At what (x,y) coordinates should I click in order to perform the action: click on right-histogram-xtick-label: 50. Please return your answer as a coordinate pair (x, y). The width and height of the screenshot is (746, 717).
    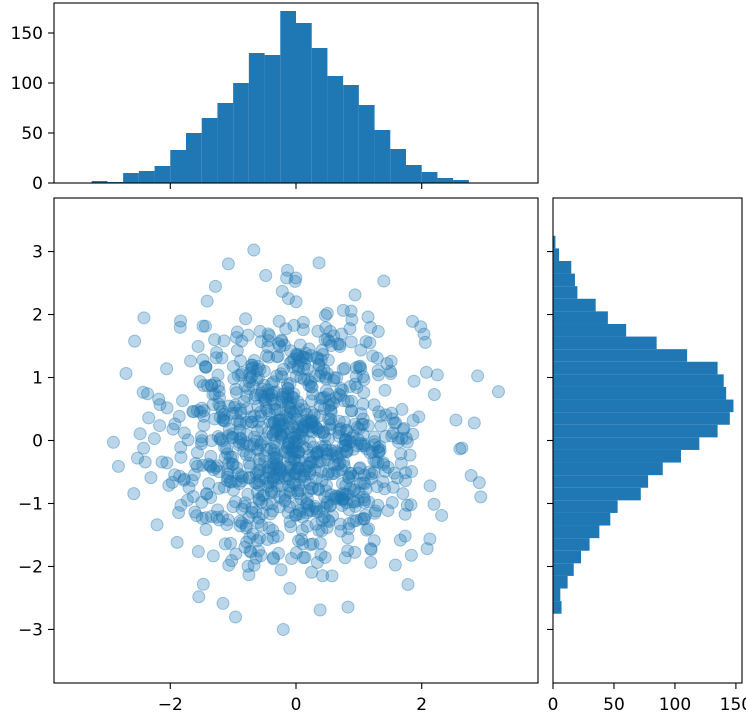
    Looking at the image, I should click on (614, 705).